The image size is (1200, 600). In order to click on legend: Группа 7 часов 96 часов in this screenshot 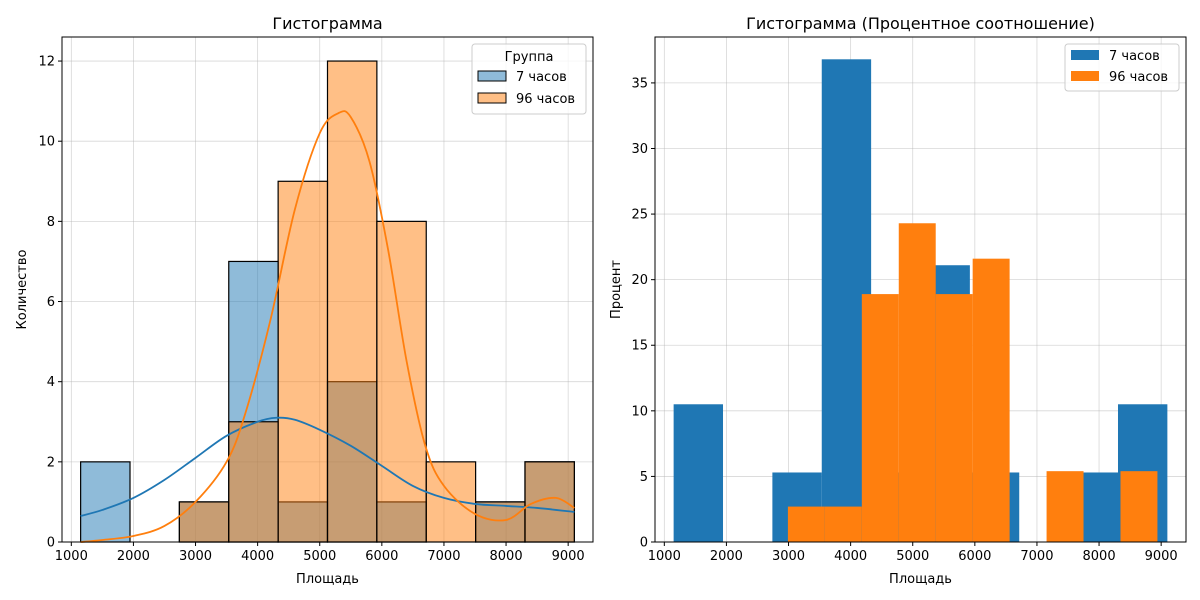, I will do `click(529, 79)`.